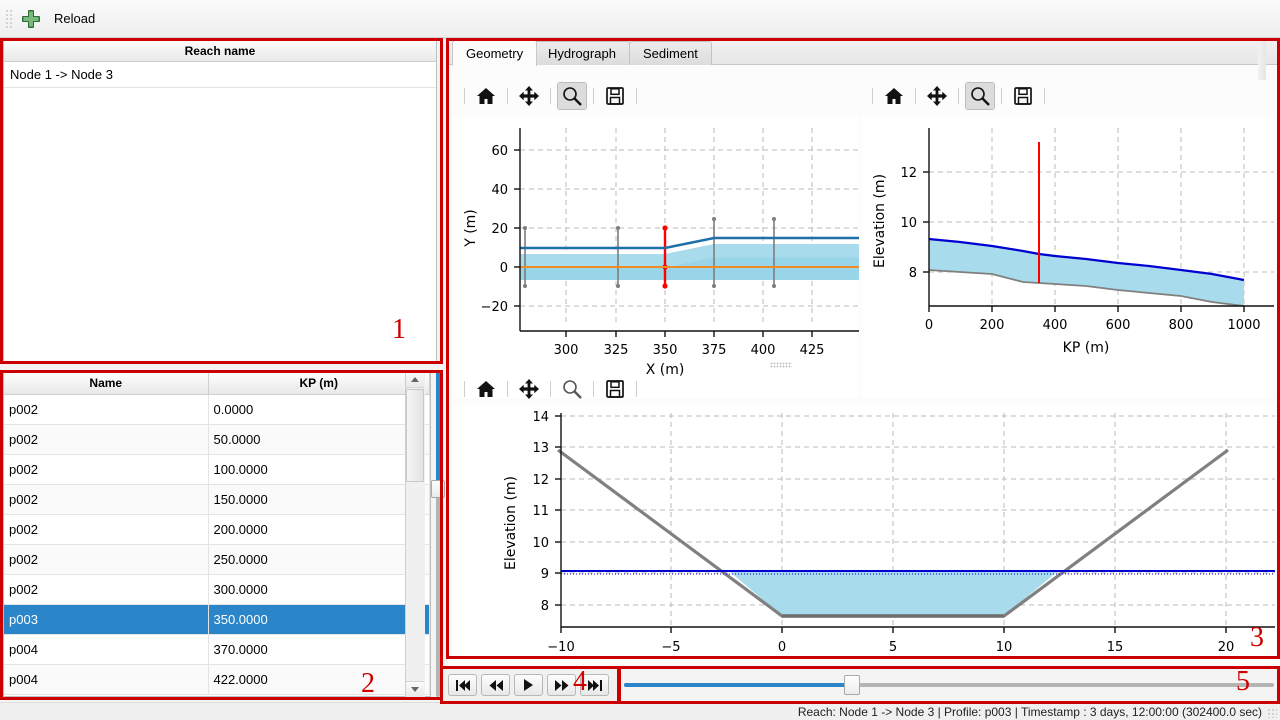 This screenshot has height=720, width=1280. I want to click on long-xaxis-label: KP (m), so click(1086, 348).